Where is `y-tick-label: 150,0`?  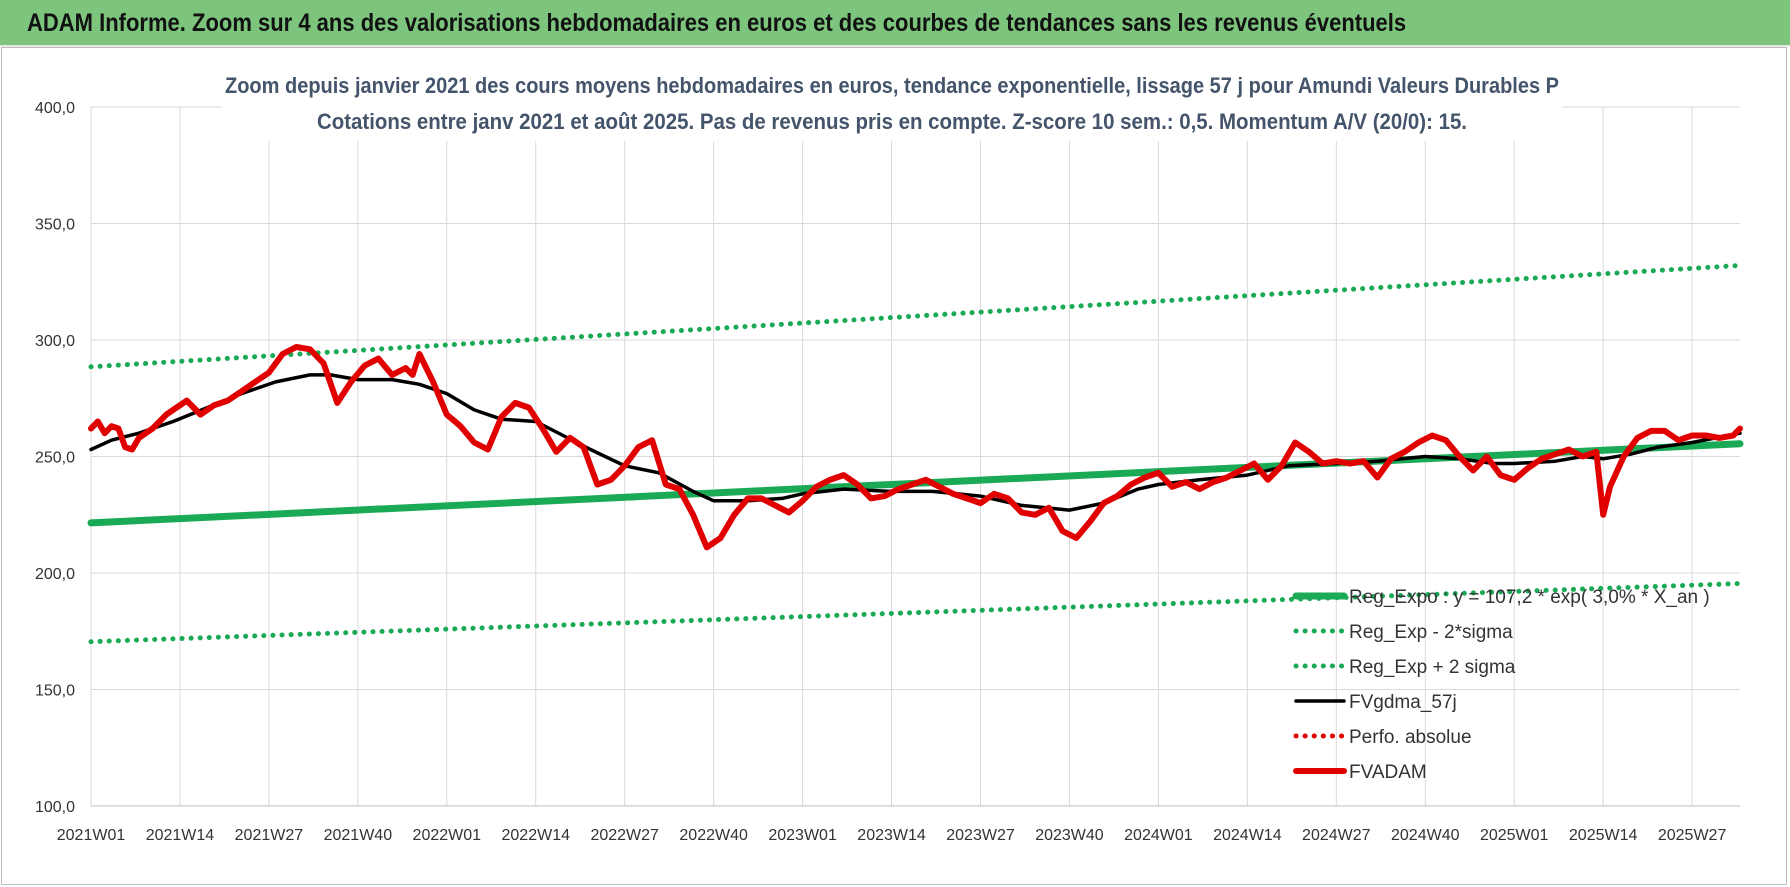 y-tick-label: 150,0 is located at coordinates (55, 691).